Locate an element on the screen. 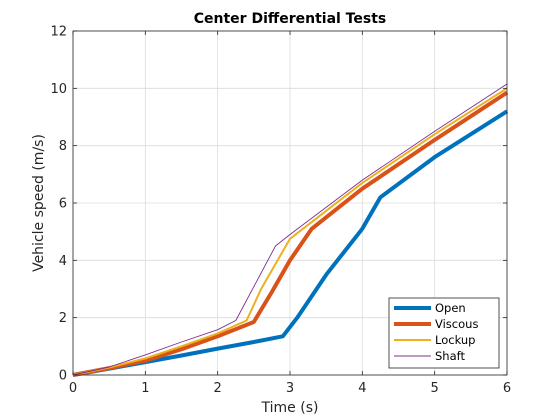 The height and width of the screenshot is (420, 560). x-tick-label: 5 is located at coordinates (435, 388).